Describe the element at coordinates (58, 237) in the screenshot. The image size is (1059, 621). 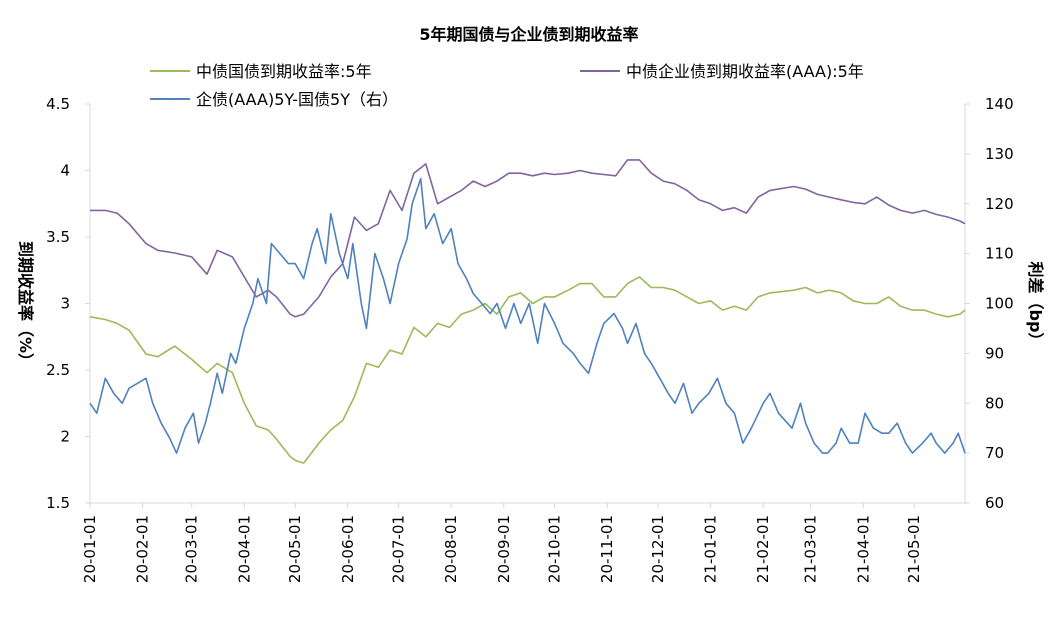
I see `y-left-tick-label: 3.5` at that location.